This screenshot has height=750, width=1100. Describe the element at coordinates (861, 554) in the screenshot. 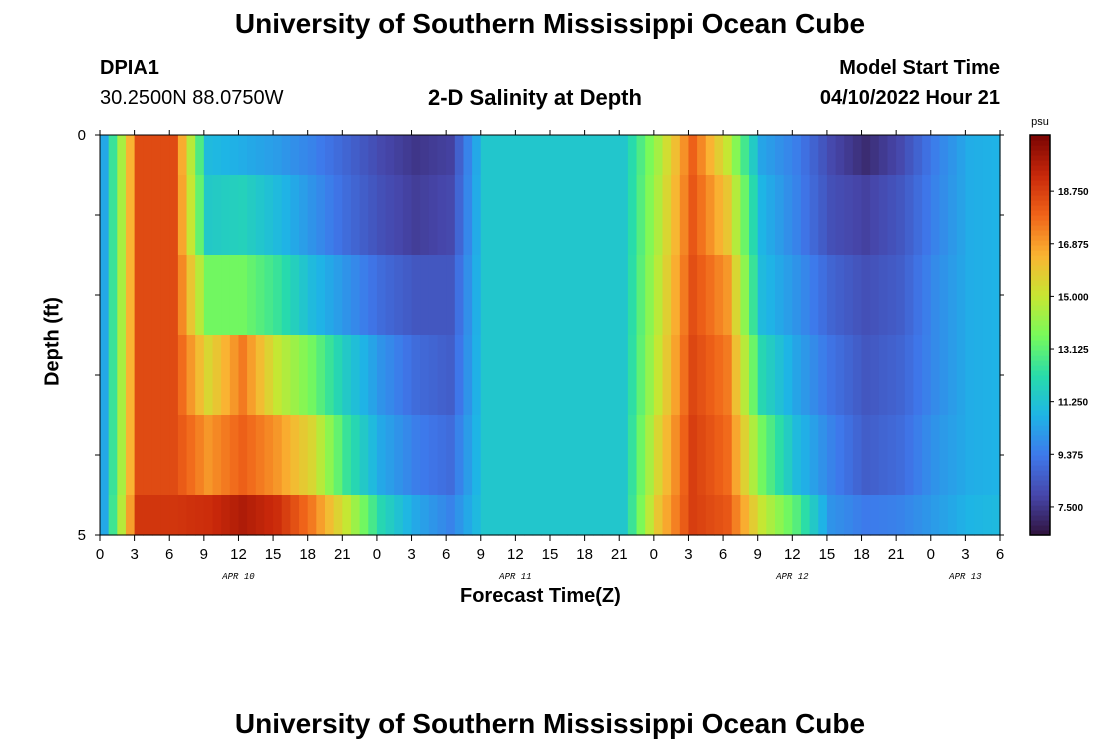

I see `x-tick-label: 18` at that location.